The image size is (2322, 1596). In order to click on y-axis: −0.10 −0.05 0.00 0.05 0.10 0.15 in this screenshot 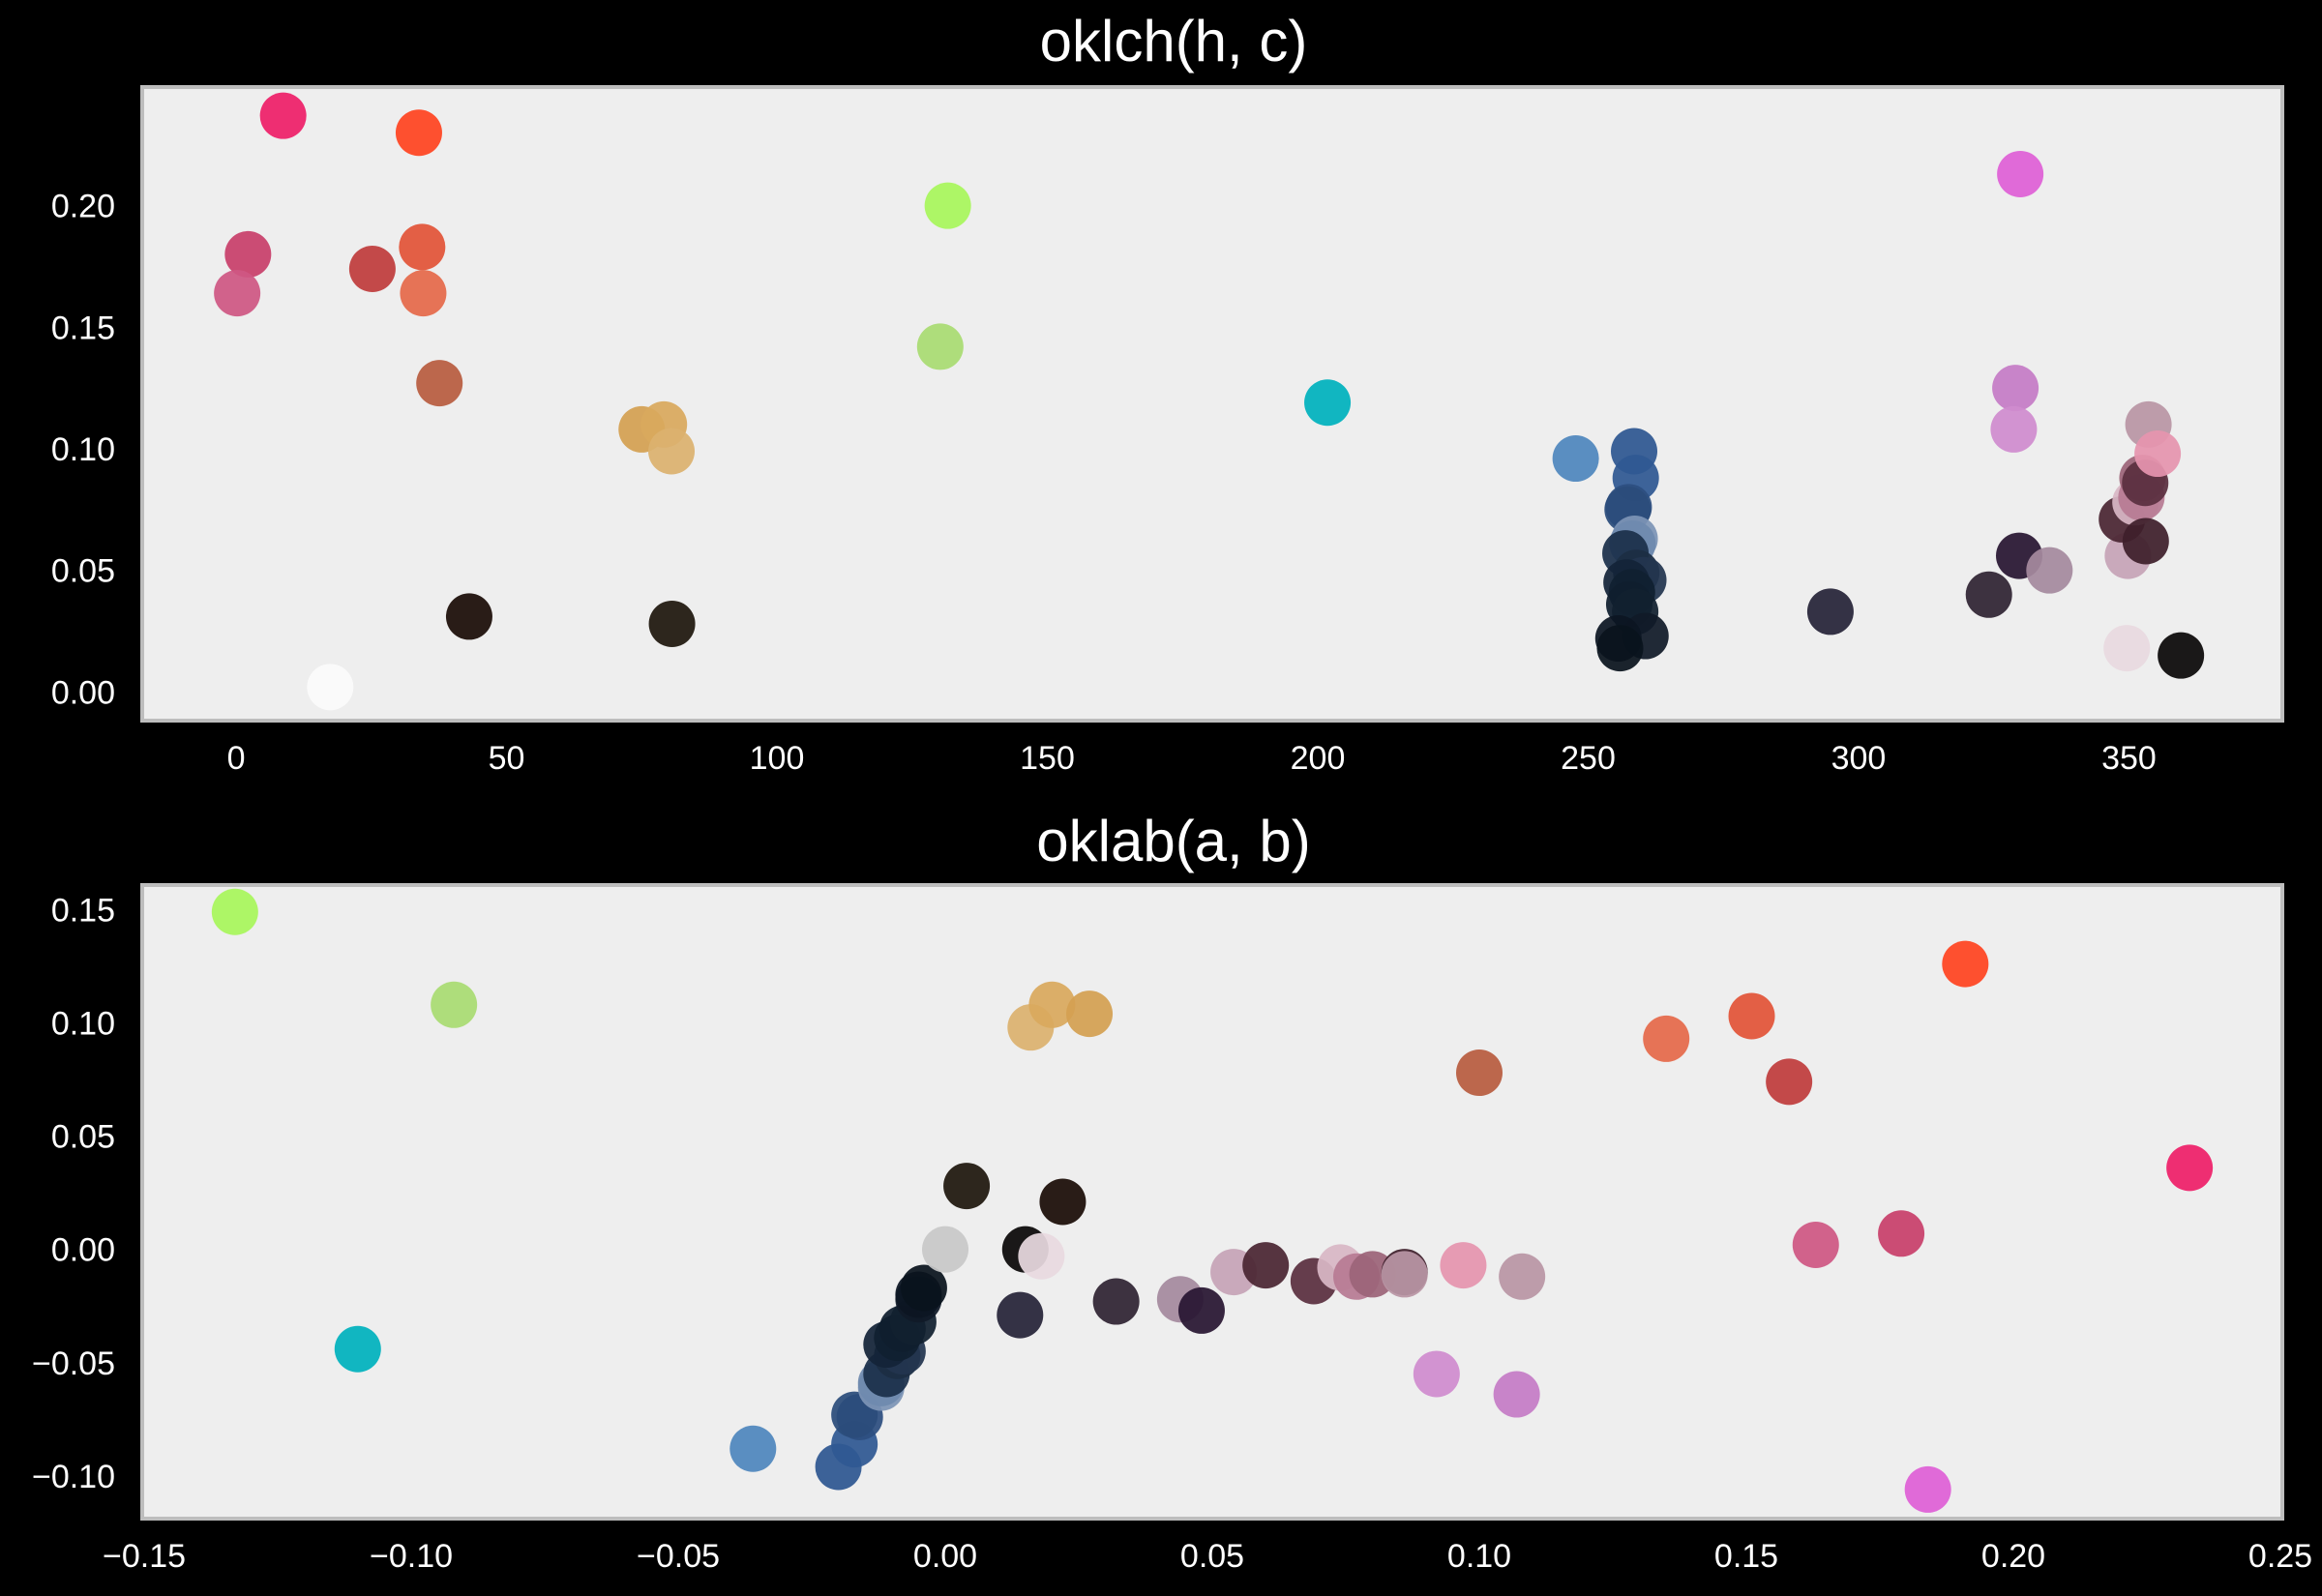, I will do `click(73, 1193)`.